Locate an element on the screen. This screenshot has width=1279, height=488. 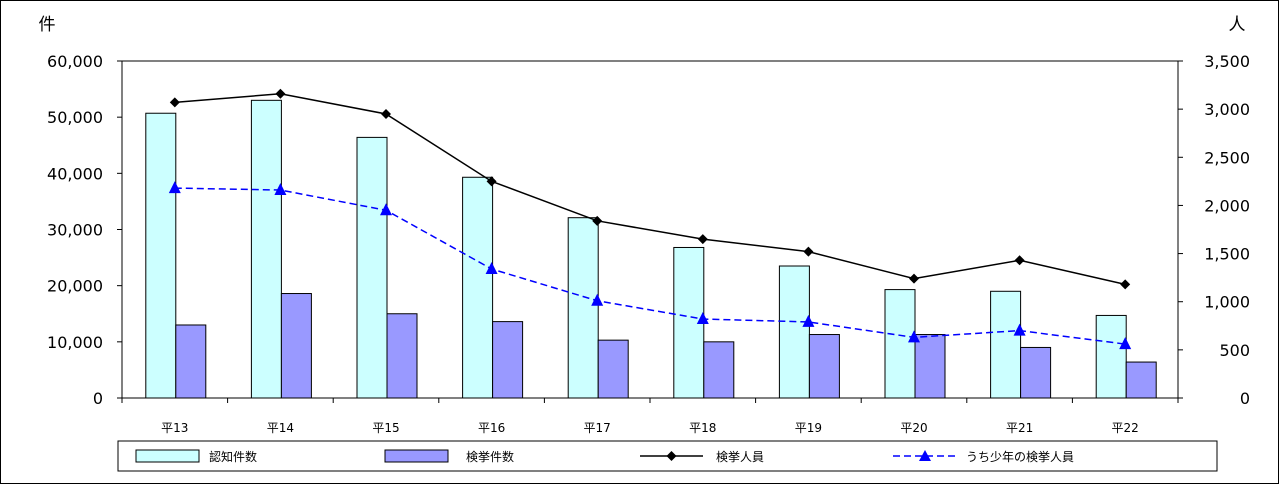
right-axis-tick-label: 0 is located at coordinates (1245, 398).